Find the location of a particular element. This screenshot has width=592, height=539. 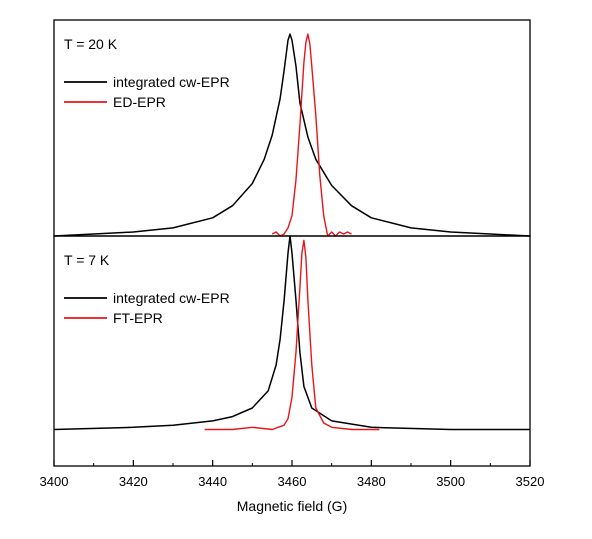

legend-entry: FT-EPR is located at coordinates (138, 318).